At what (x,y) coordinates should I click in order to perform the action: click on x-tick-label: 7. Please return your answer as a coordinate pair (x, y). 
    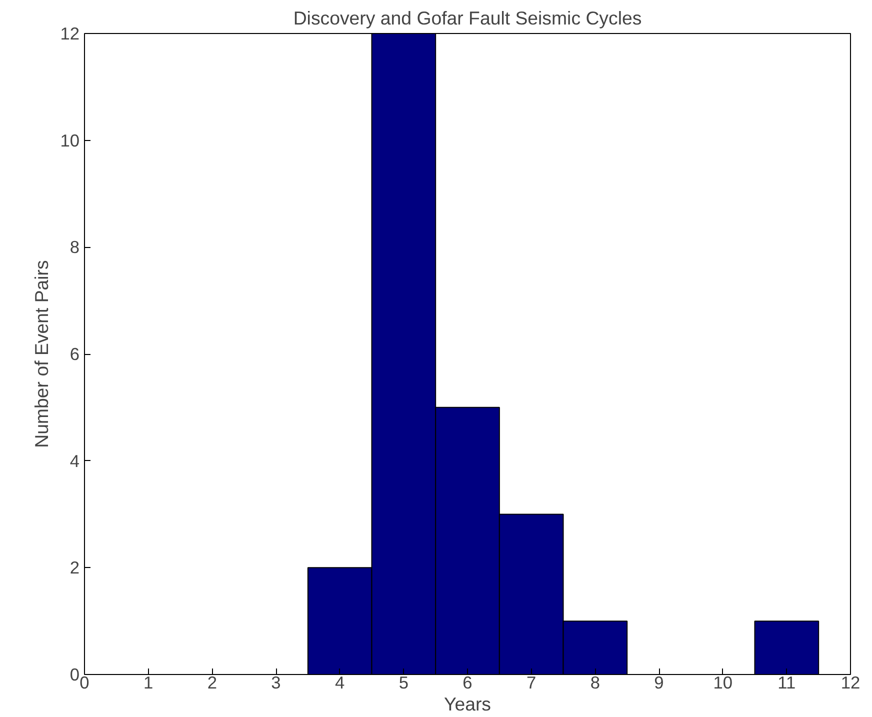
    Looking at the image, I should click on (531, 682).